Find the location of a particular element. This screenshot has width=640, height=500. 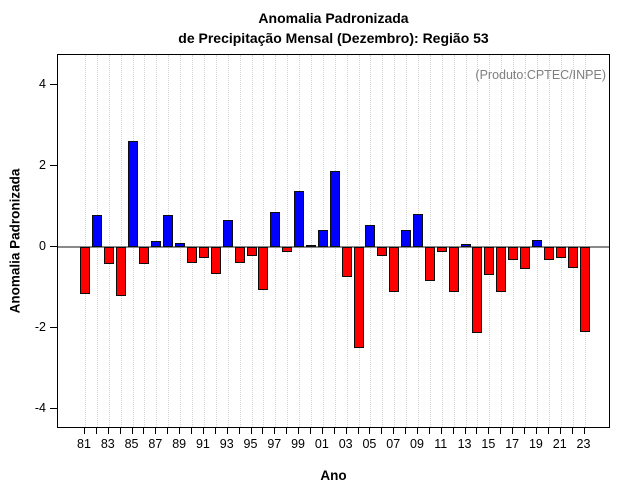

y-tick-label: -4 is located at coordinates (40, 408).